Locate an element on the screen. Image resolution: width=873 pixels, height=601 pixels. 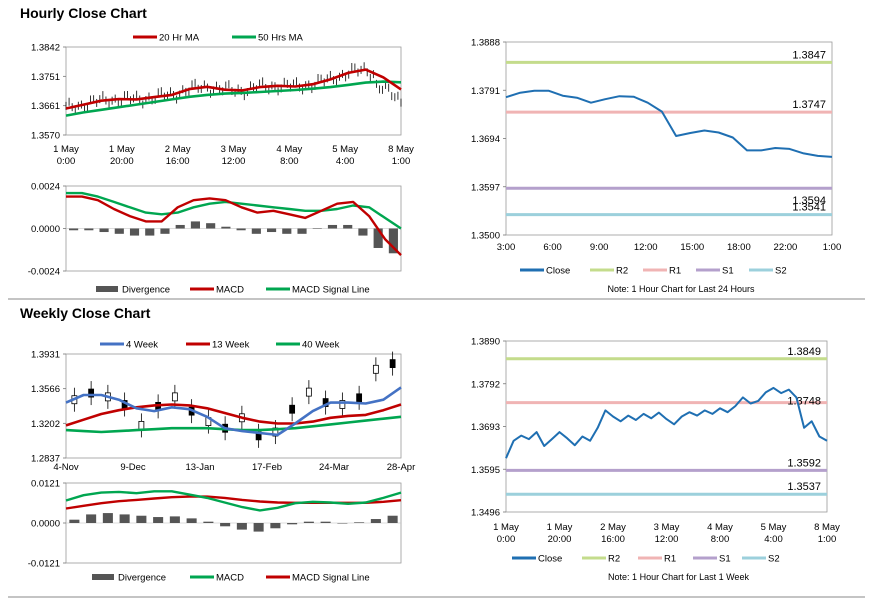
hourly_24h-frame is located at coordinates (669, 138).